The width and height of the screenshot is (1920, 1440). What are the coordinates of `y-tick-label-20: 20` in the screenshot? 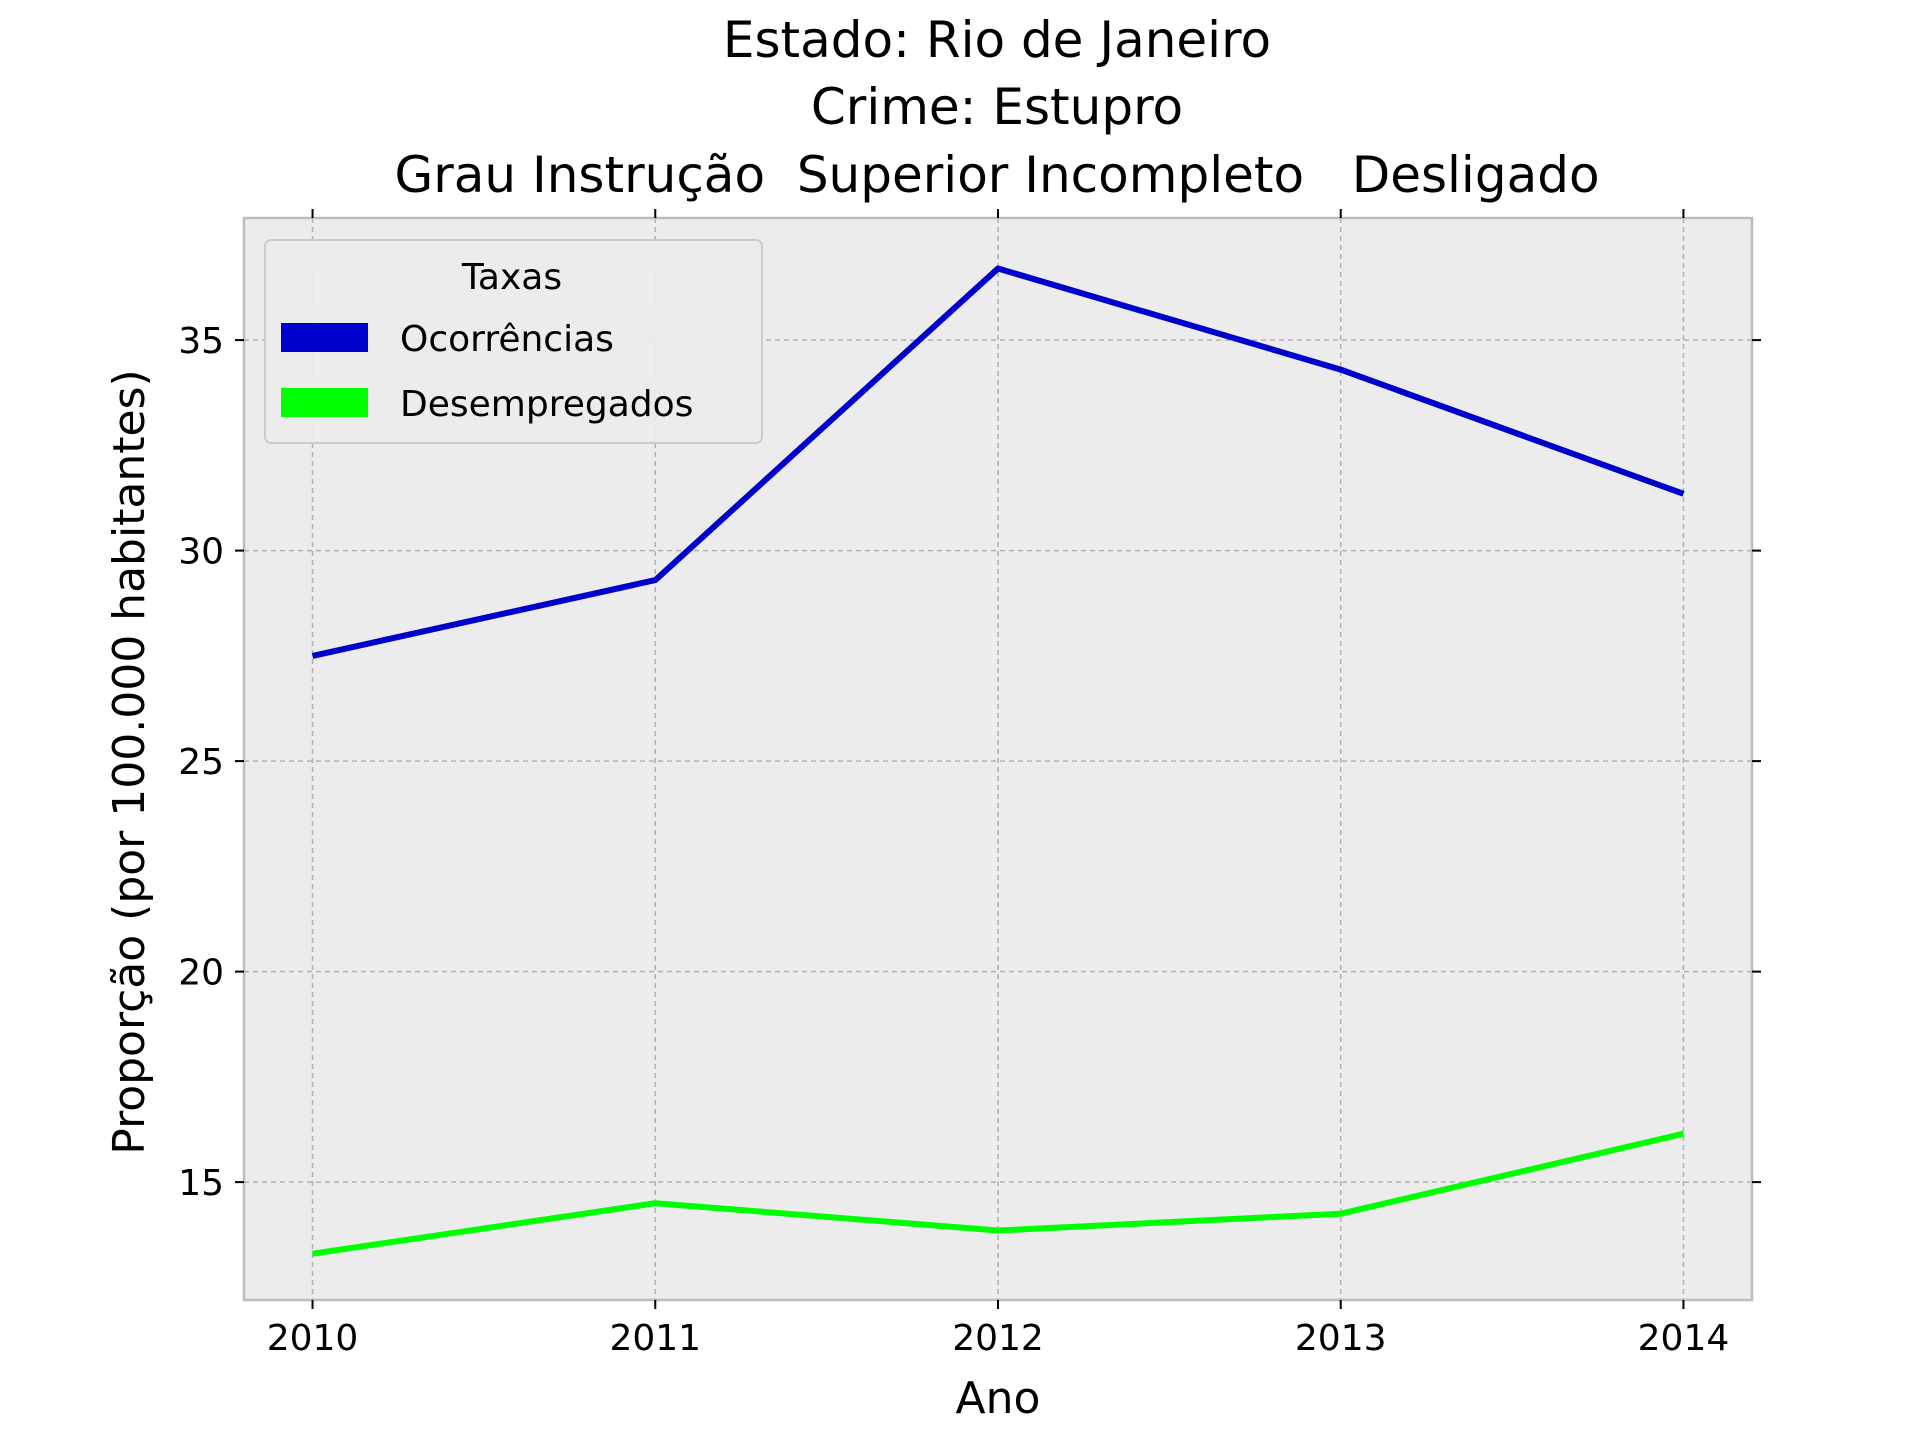 It's located at (201, 973).